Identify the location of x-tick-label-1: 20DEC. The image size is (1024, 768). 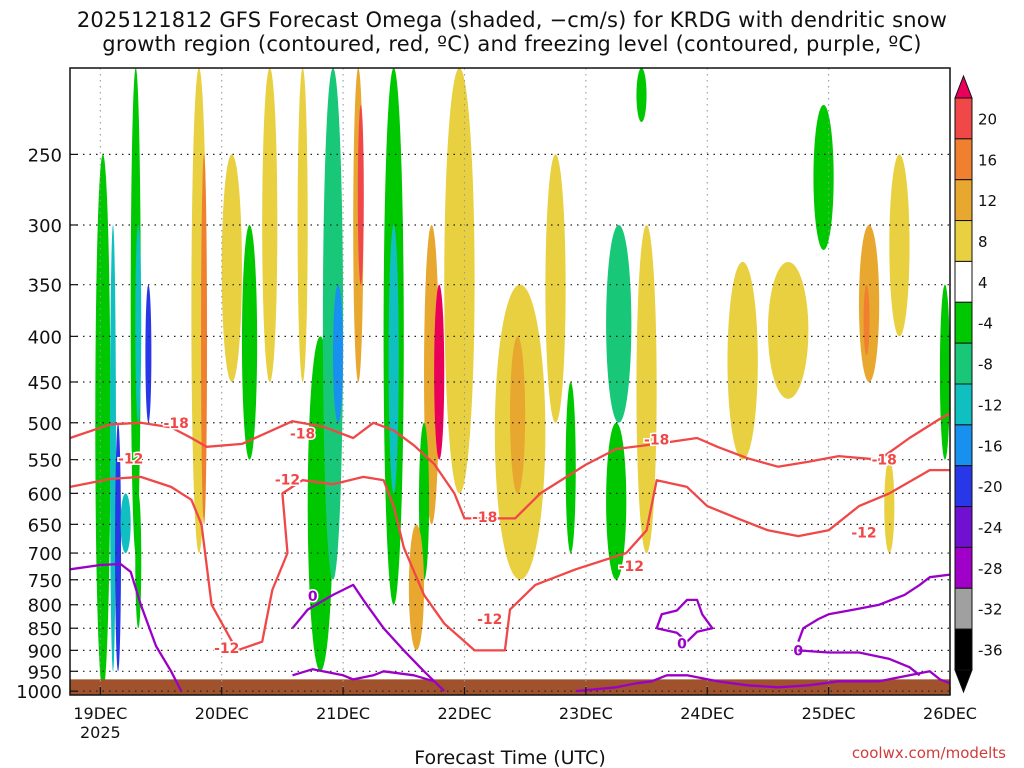
(222, 713).